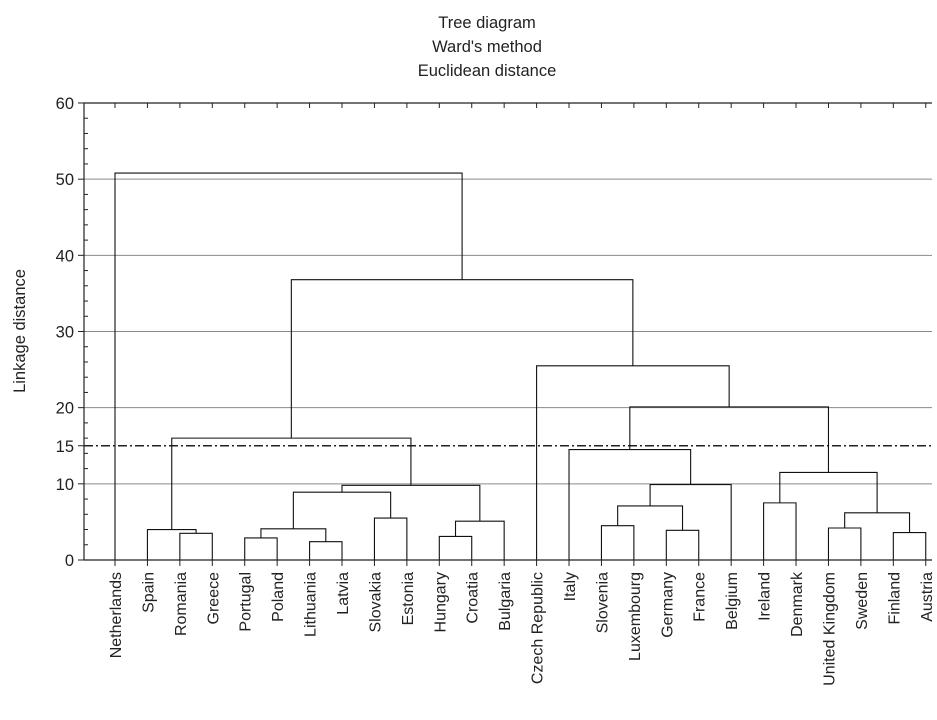 Image resolution: width=937 pixels, height=720 pixels. I want to click on leaf-label: Belgium, so click(732, 601).